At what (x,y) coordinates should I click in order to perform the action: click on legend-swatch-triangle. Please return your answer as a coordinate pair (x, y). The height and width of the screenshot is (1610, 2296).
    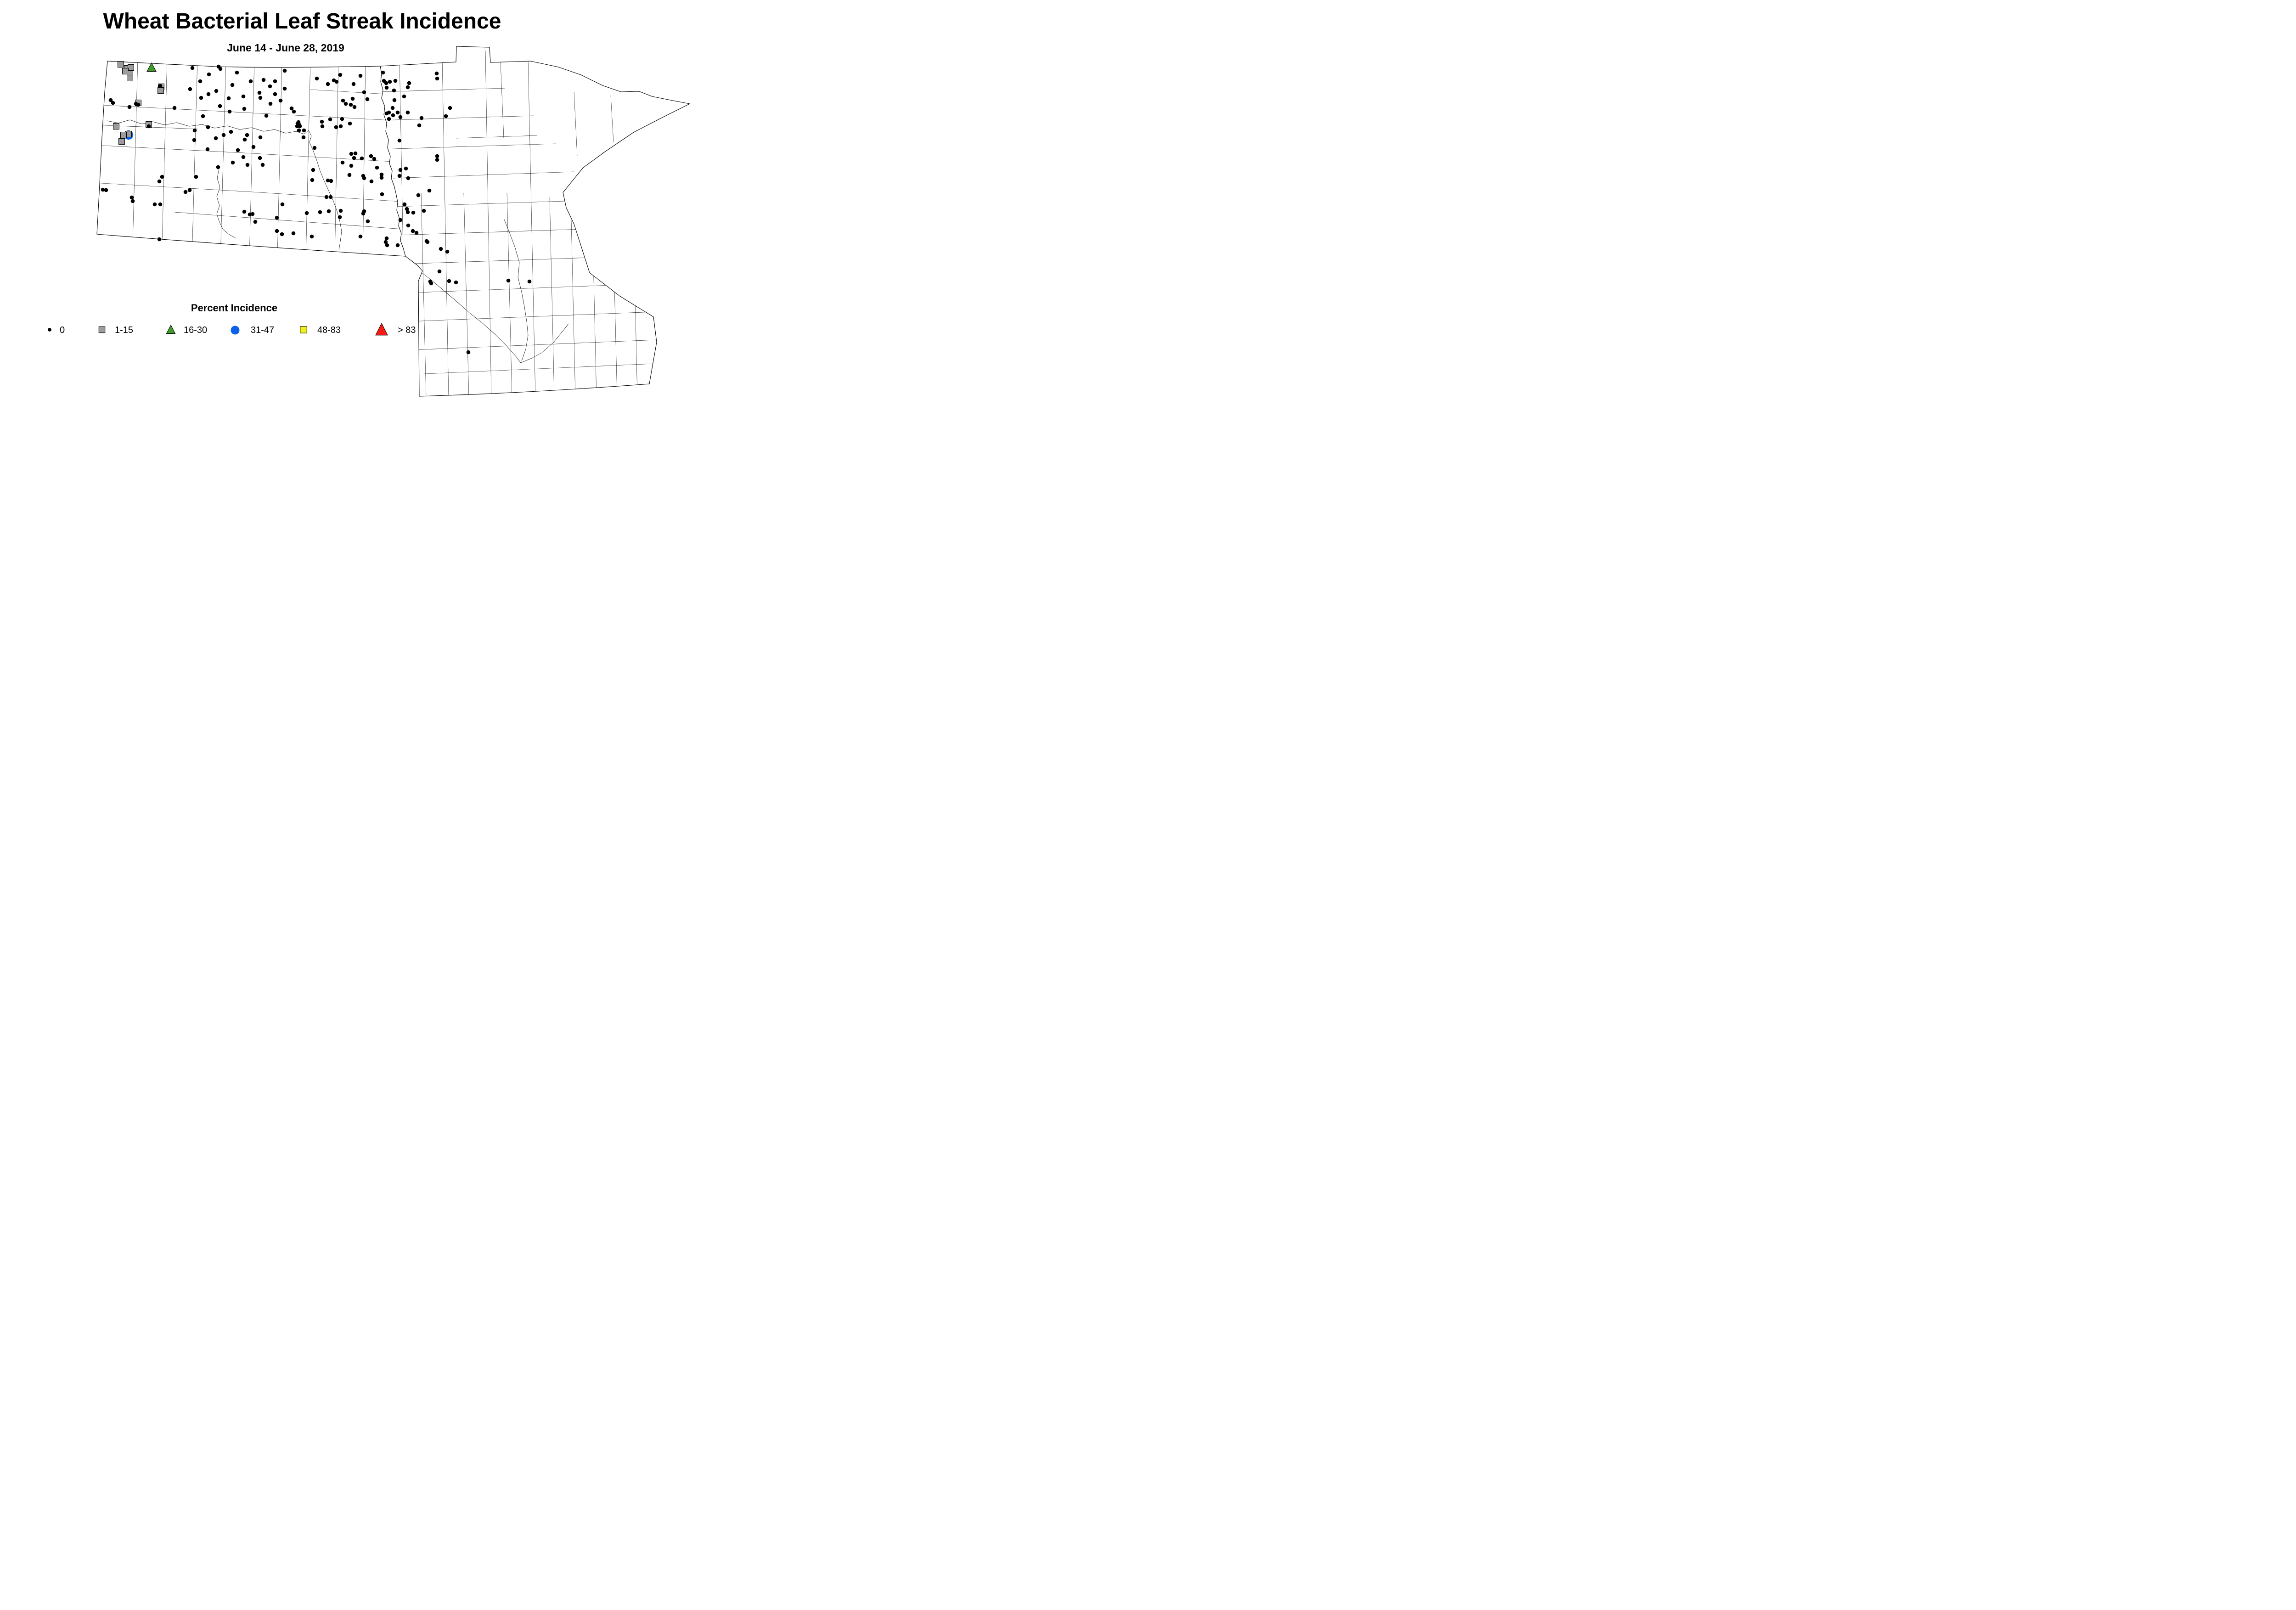
    Looking at the image, I should click on (382, 329).